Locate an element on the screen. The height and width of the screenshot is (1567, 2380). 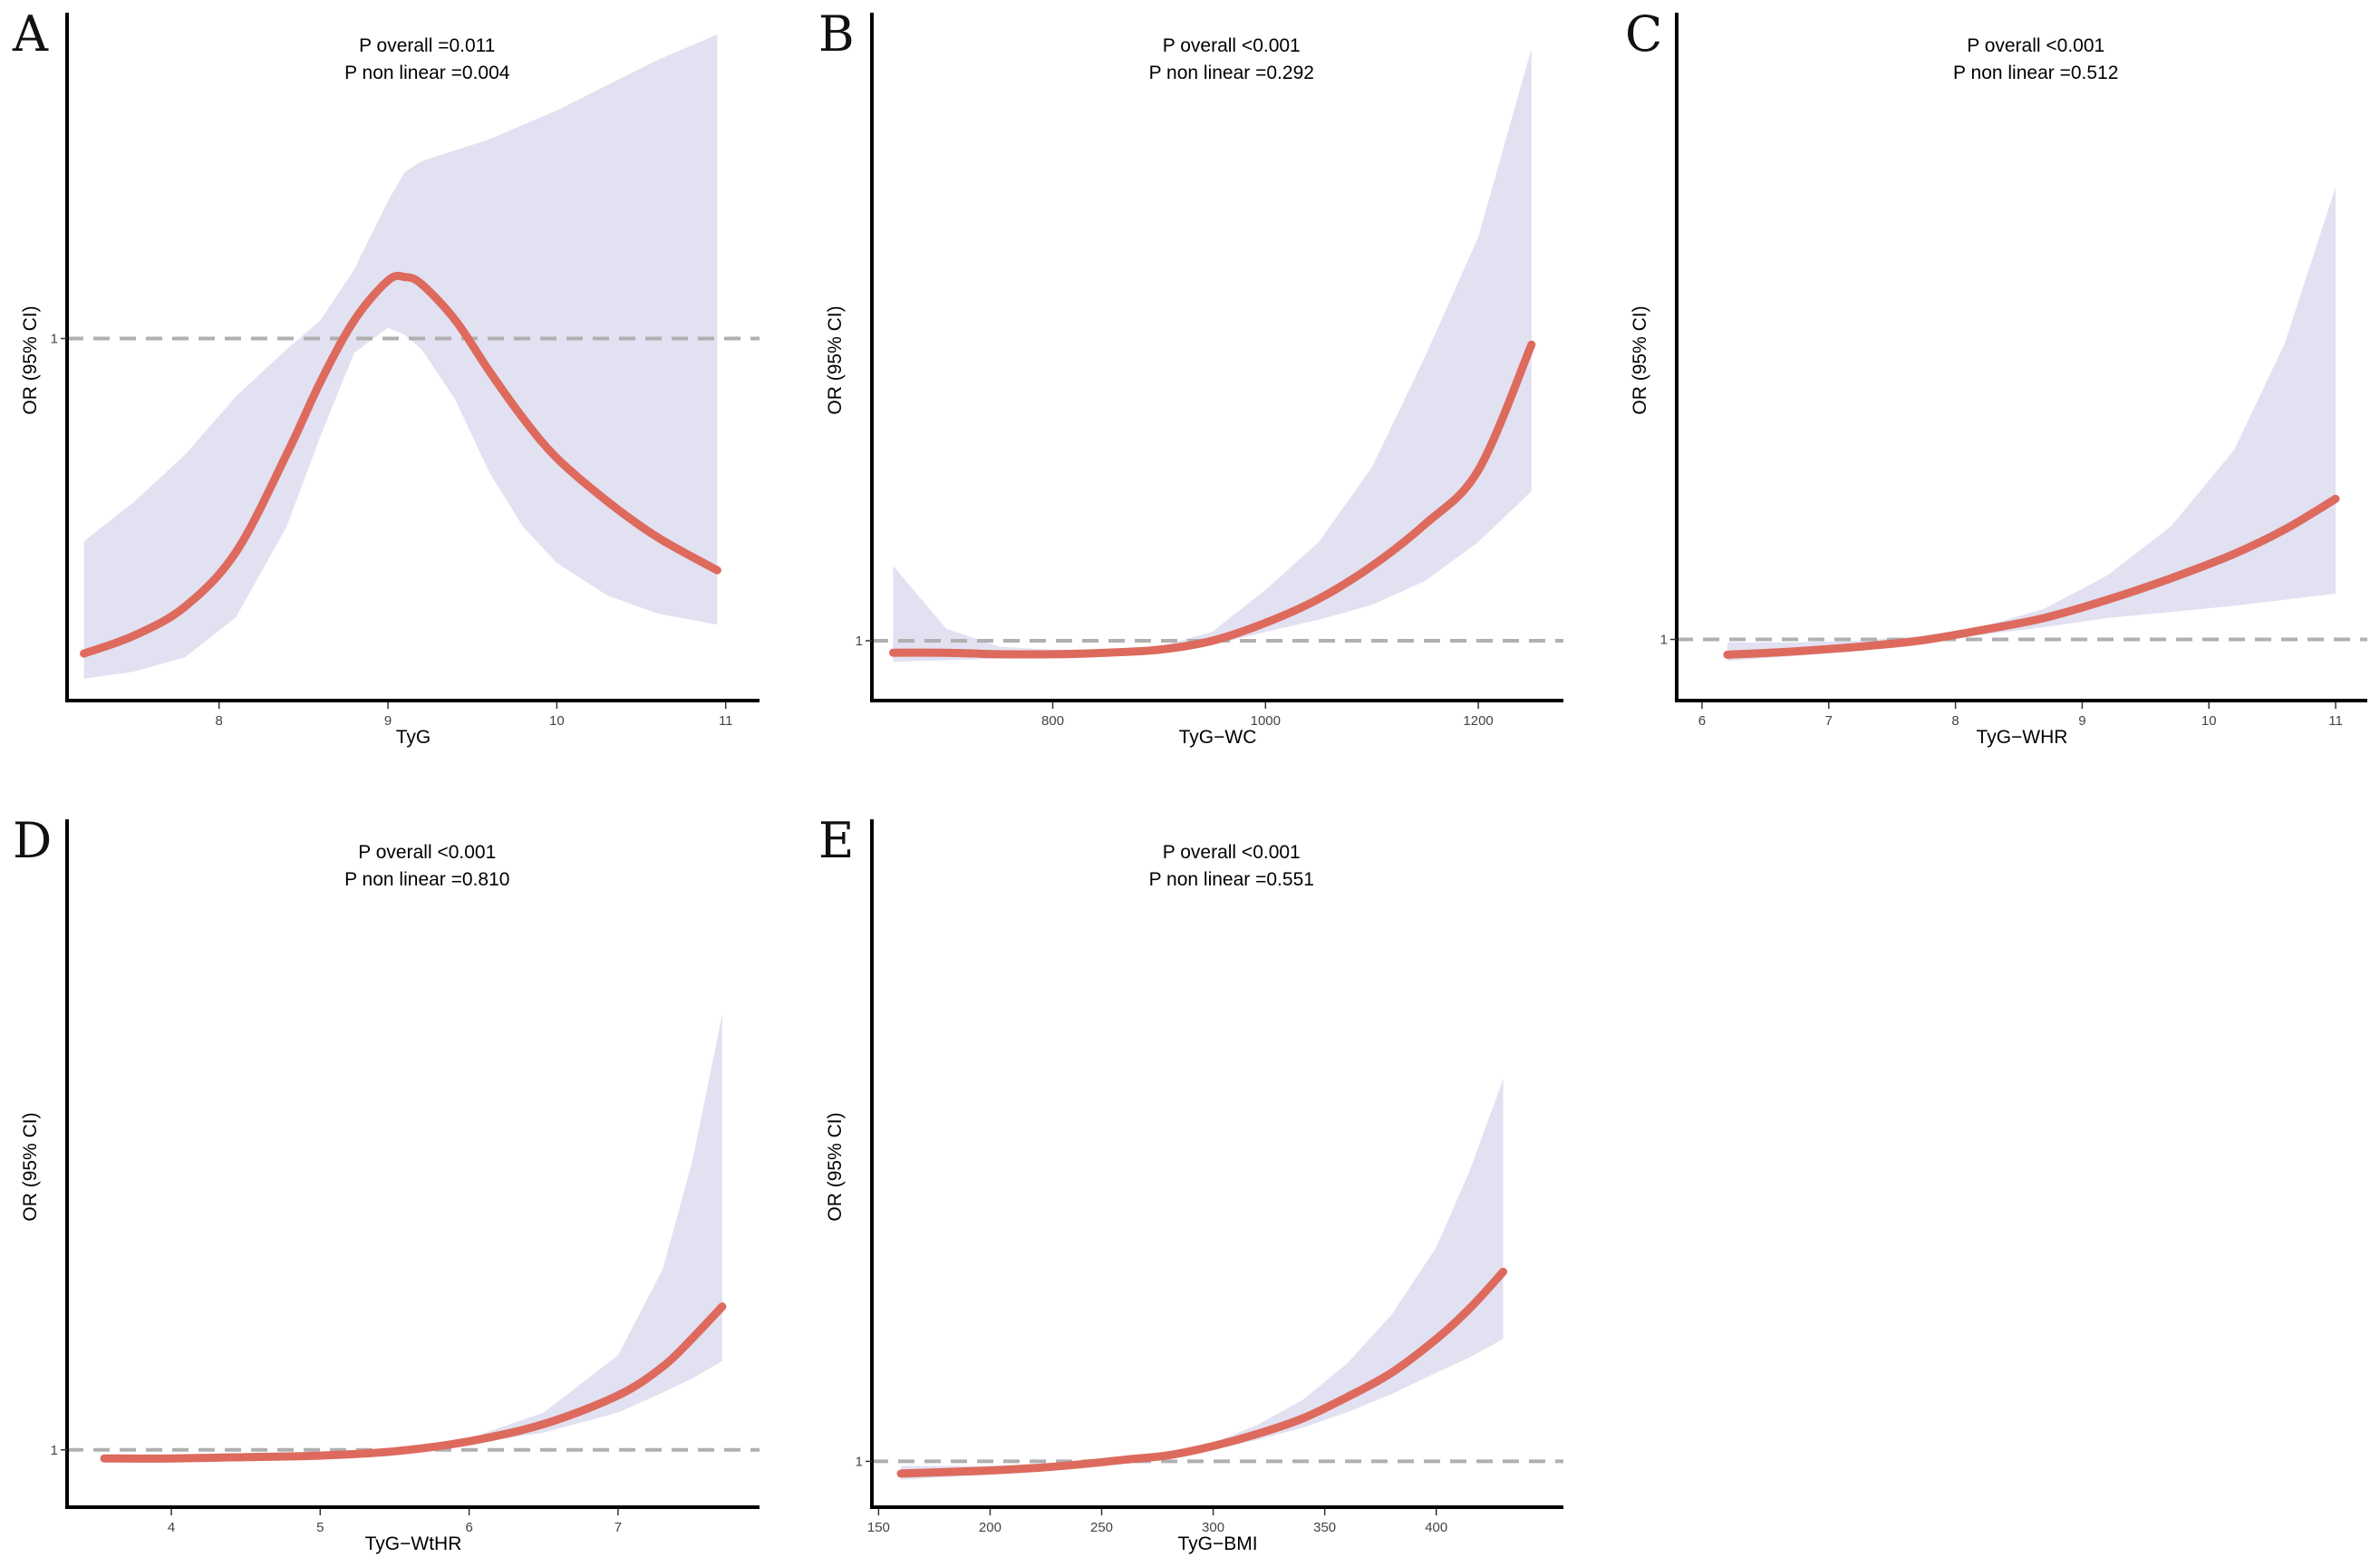
p-value-annotation: P non linear =0.292 is located at coordinates (1231, 73).